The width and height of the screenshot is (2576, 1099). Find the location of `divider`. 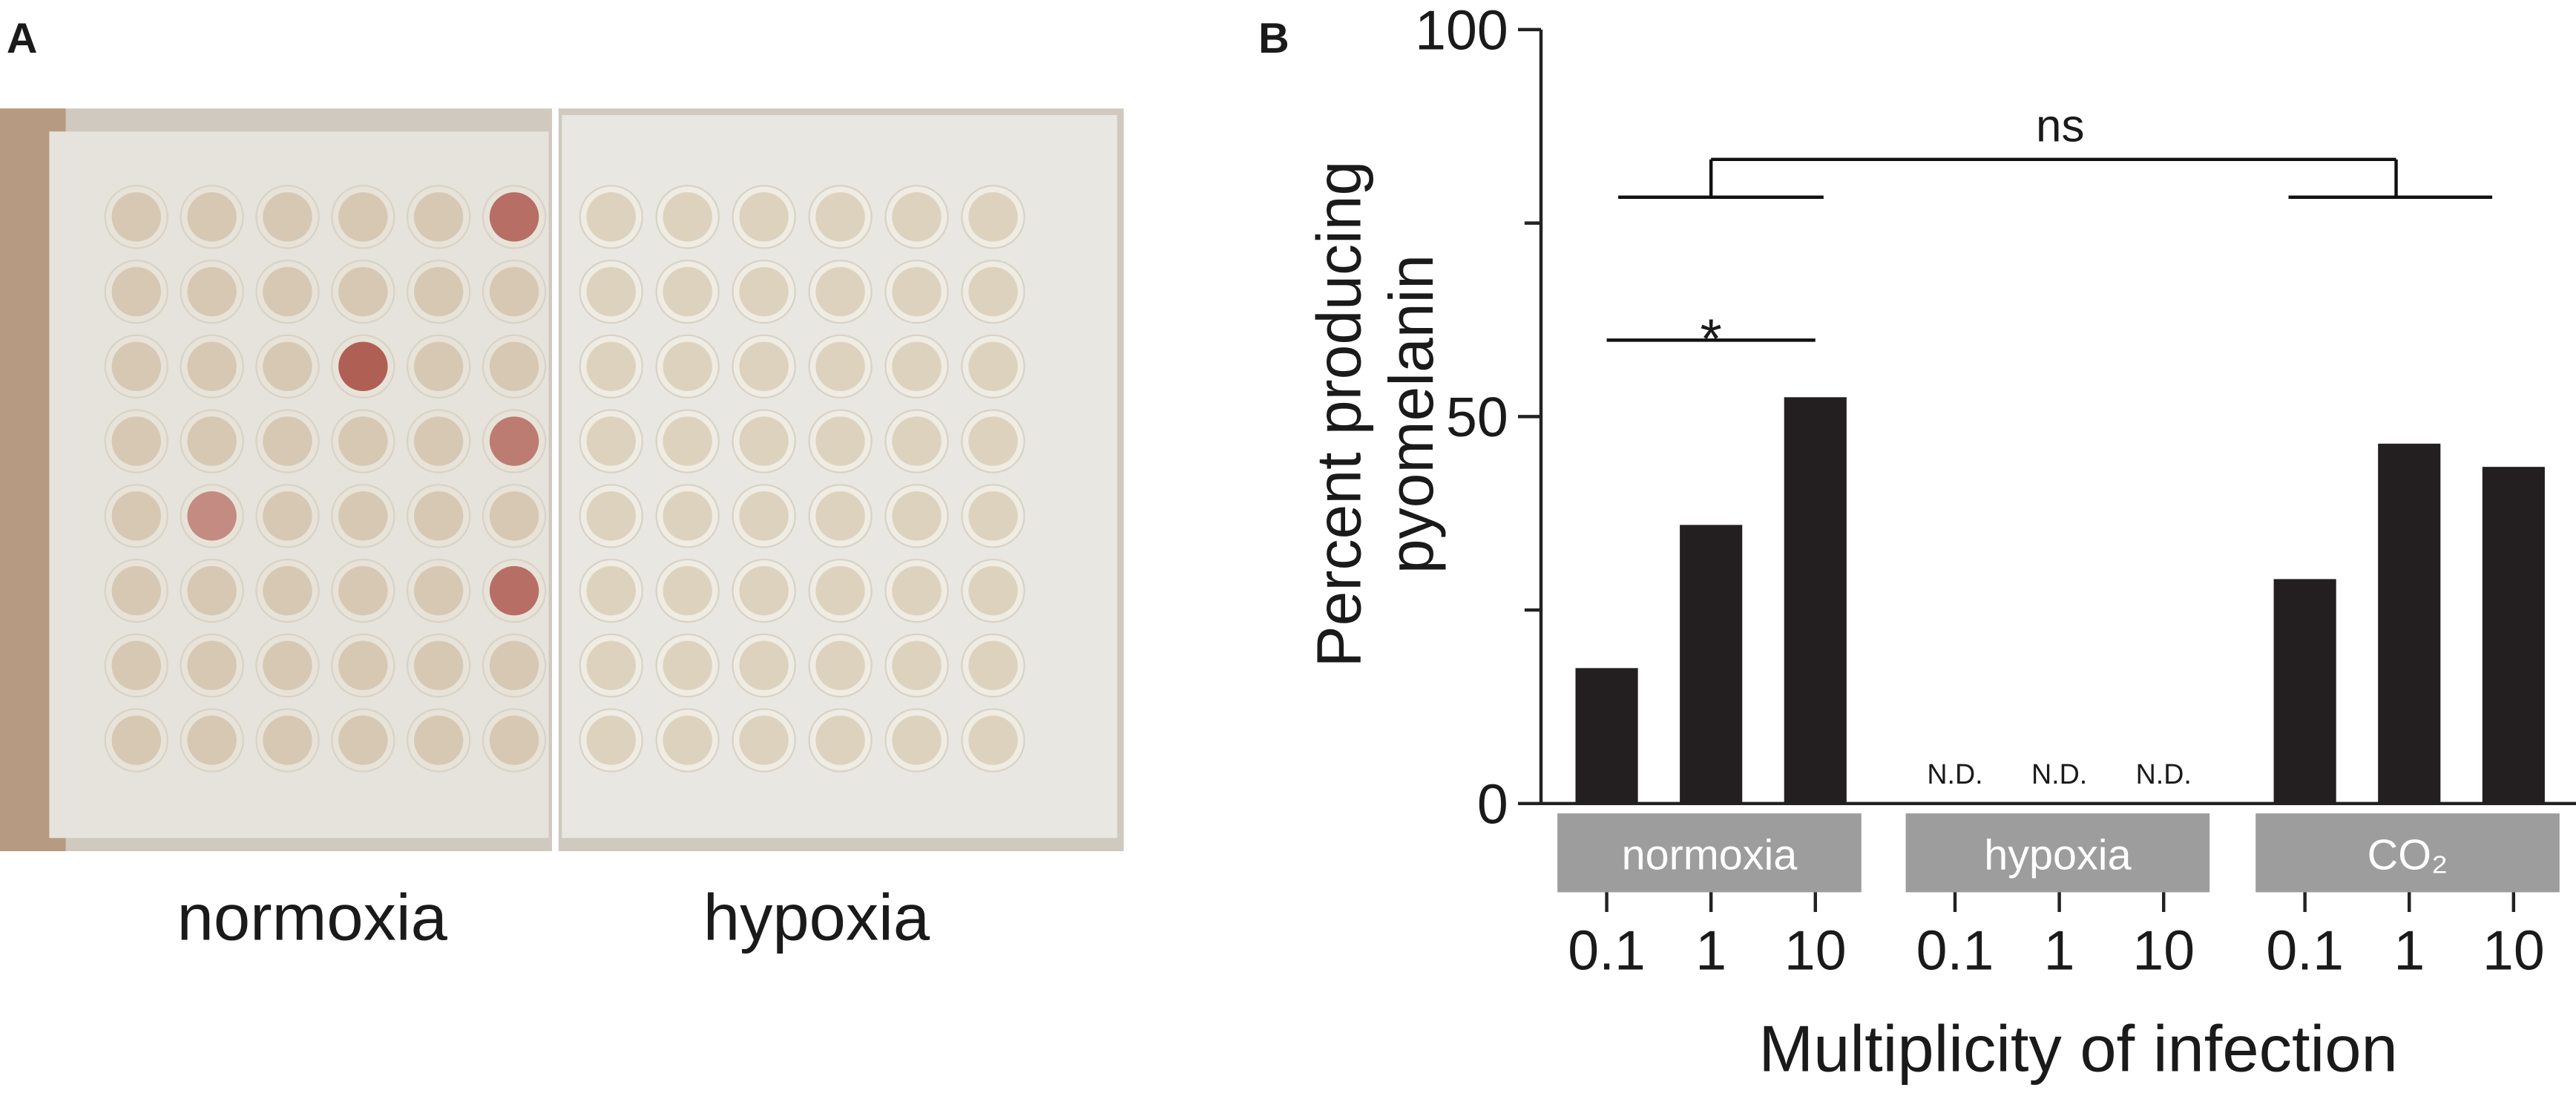

divider is located at coordinates (555, 480).